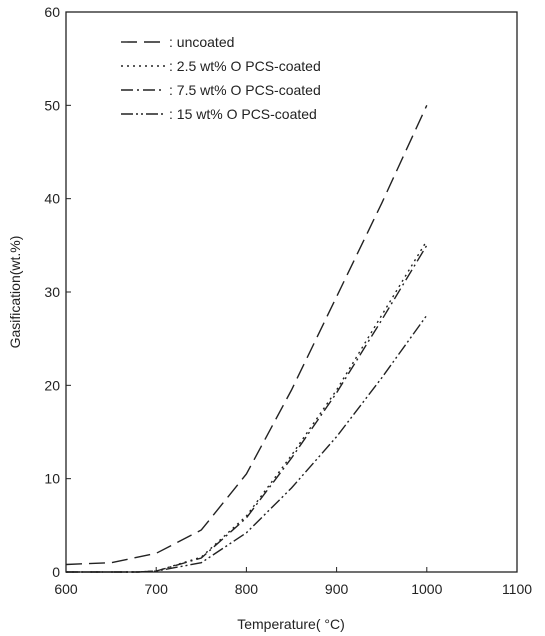  Describe the element at coordinates (245, 66) in the screenshot. I see `legend-label-2: : 2.5 wt% O PCS-coated` at that location.